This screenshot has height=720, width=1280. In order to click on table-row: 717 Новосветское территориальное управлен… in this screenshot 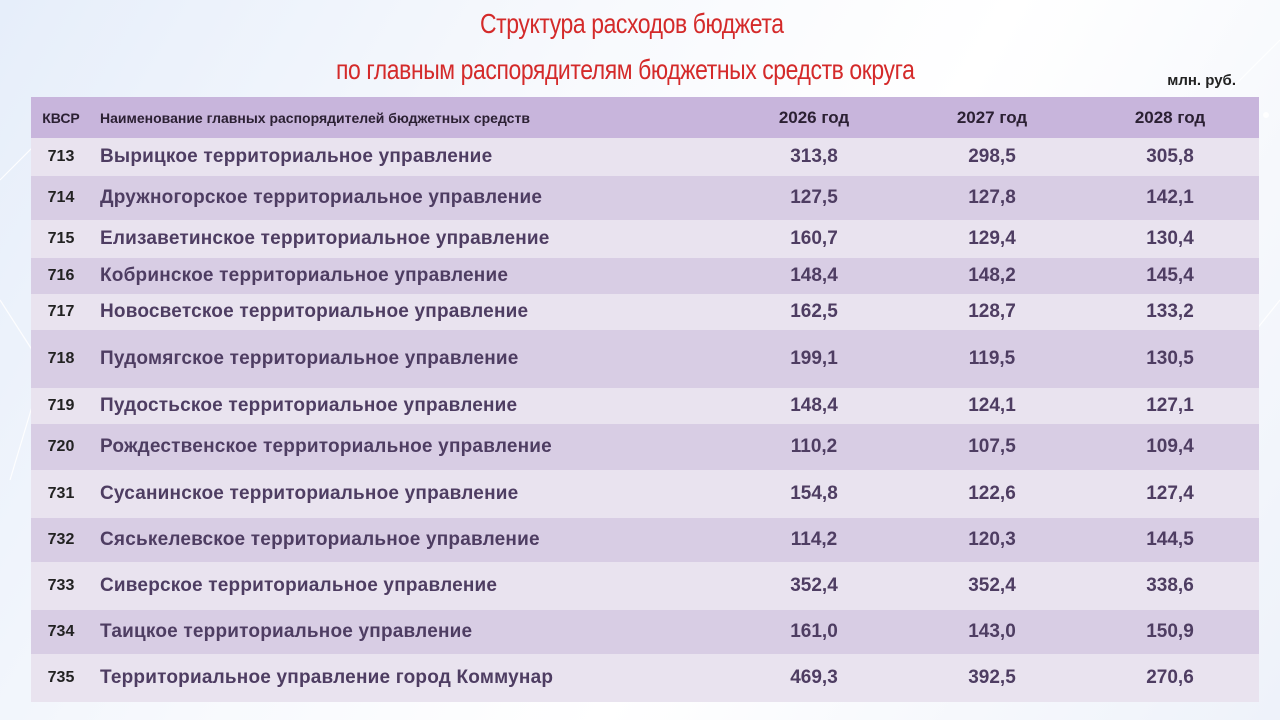, I will do `click(645, 312)`.